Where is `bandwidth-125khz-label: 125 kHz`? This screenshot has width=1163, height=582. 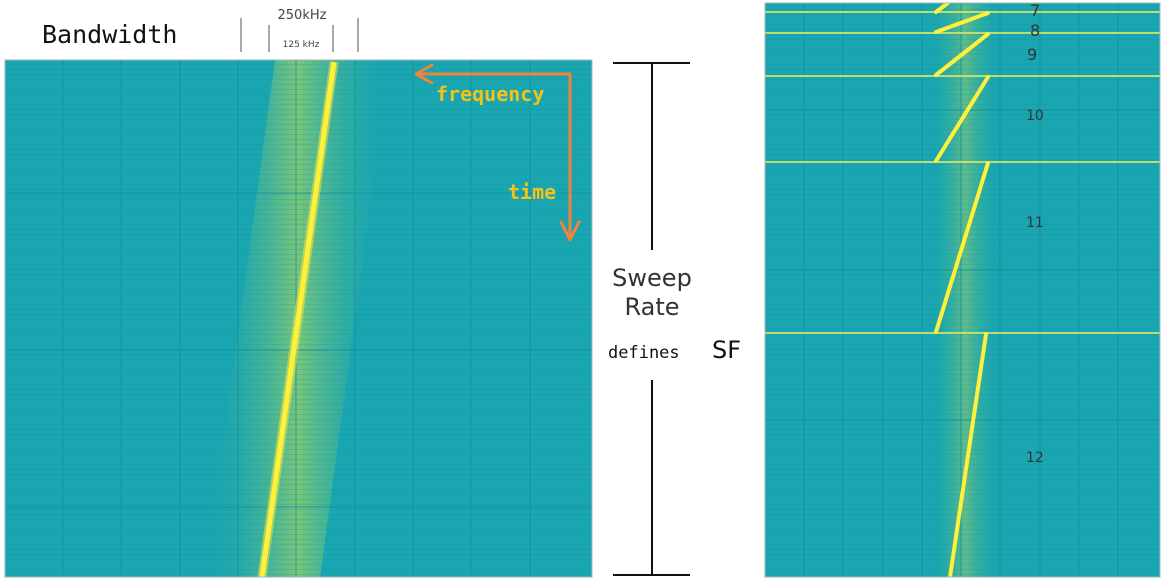
bandwidth-125khz-label: 125 kHz is located at coordinates (301, 45).